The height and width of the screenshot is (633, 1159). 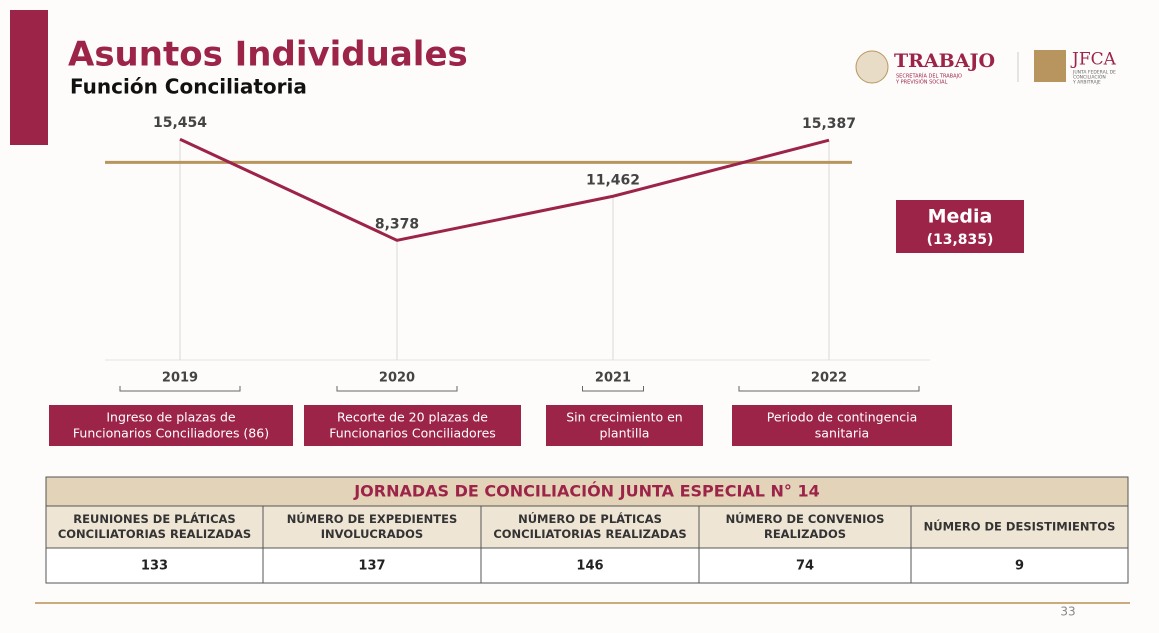 What do you see at coordinates (829, 378) in the screenshot?
I see `x-tick-label: 2022` at bounding box center [829, 378].